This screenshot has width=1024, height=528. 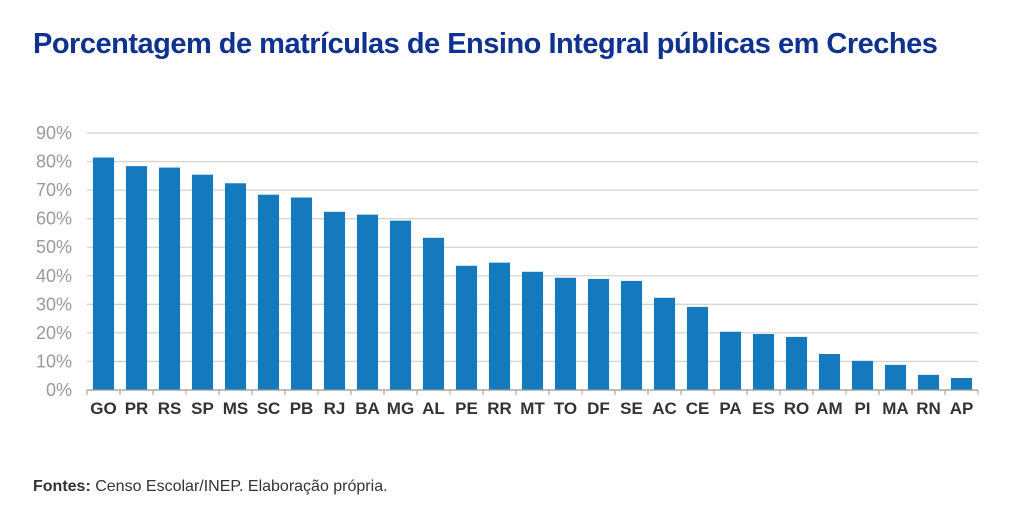 What do you see at coordinates (466, 408) in the screenshot?
I see `x-tick-label: PE` at bounding box center [466, 408].